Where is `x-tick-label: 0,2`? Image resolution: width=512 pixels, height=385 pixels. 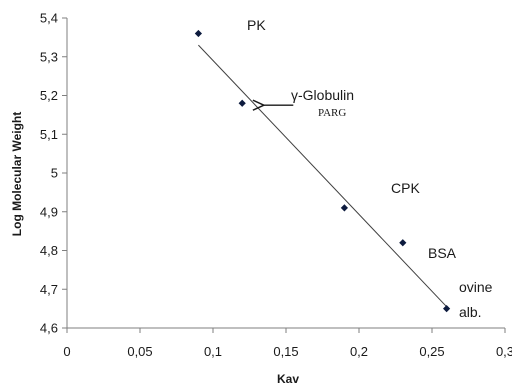 x-tick-label: 0,2 is located at coordinates (359, 351).